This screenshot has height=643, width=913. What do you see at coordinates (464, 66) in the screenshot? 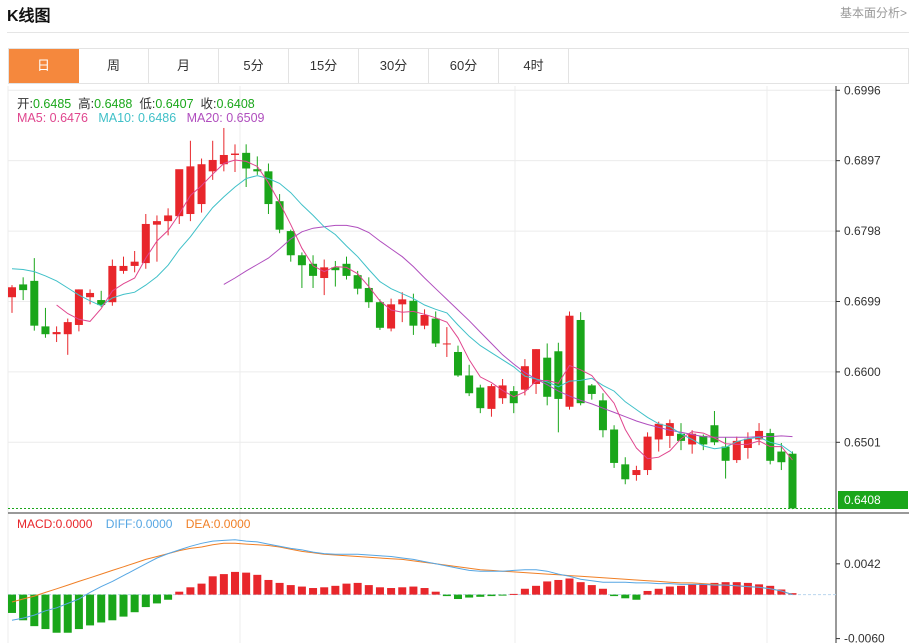
I see `tab-60min: 60分` at bounding box center [464, 66].